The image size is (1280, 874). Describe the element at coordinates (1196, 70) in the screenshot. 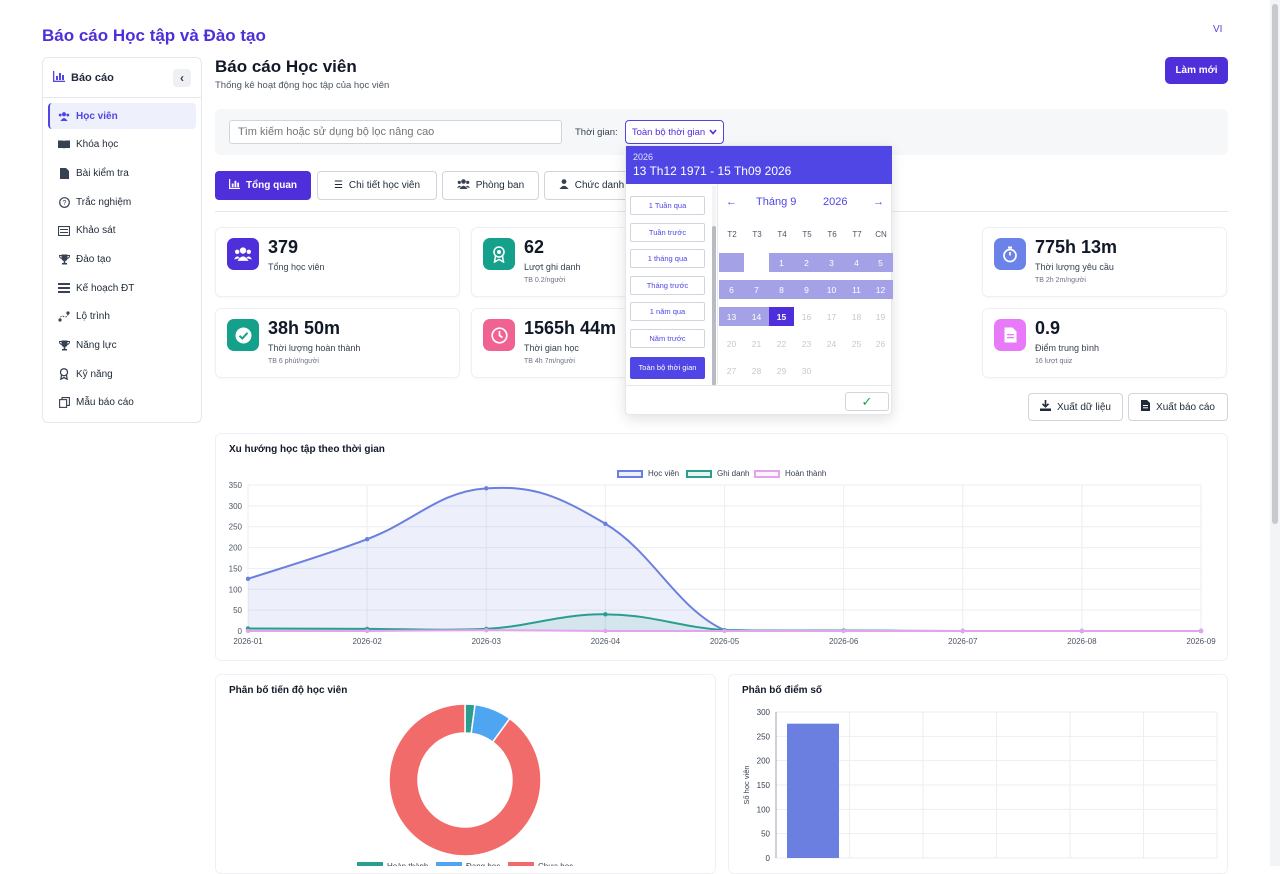

I see `refresh-button: Làm mới` at that location.